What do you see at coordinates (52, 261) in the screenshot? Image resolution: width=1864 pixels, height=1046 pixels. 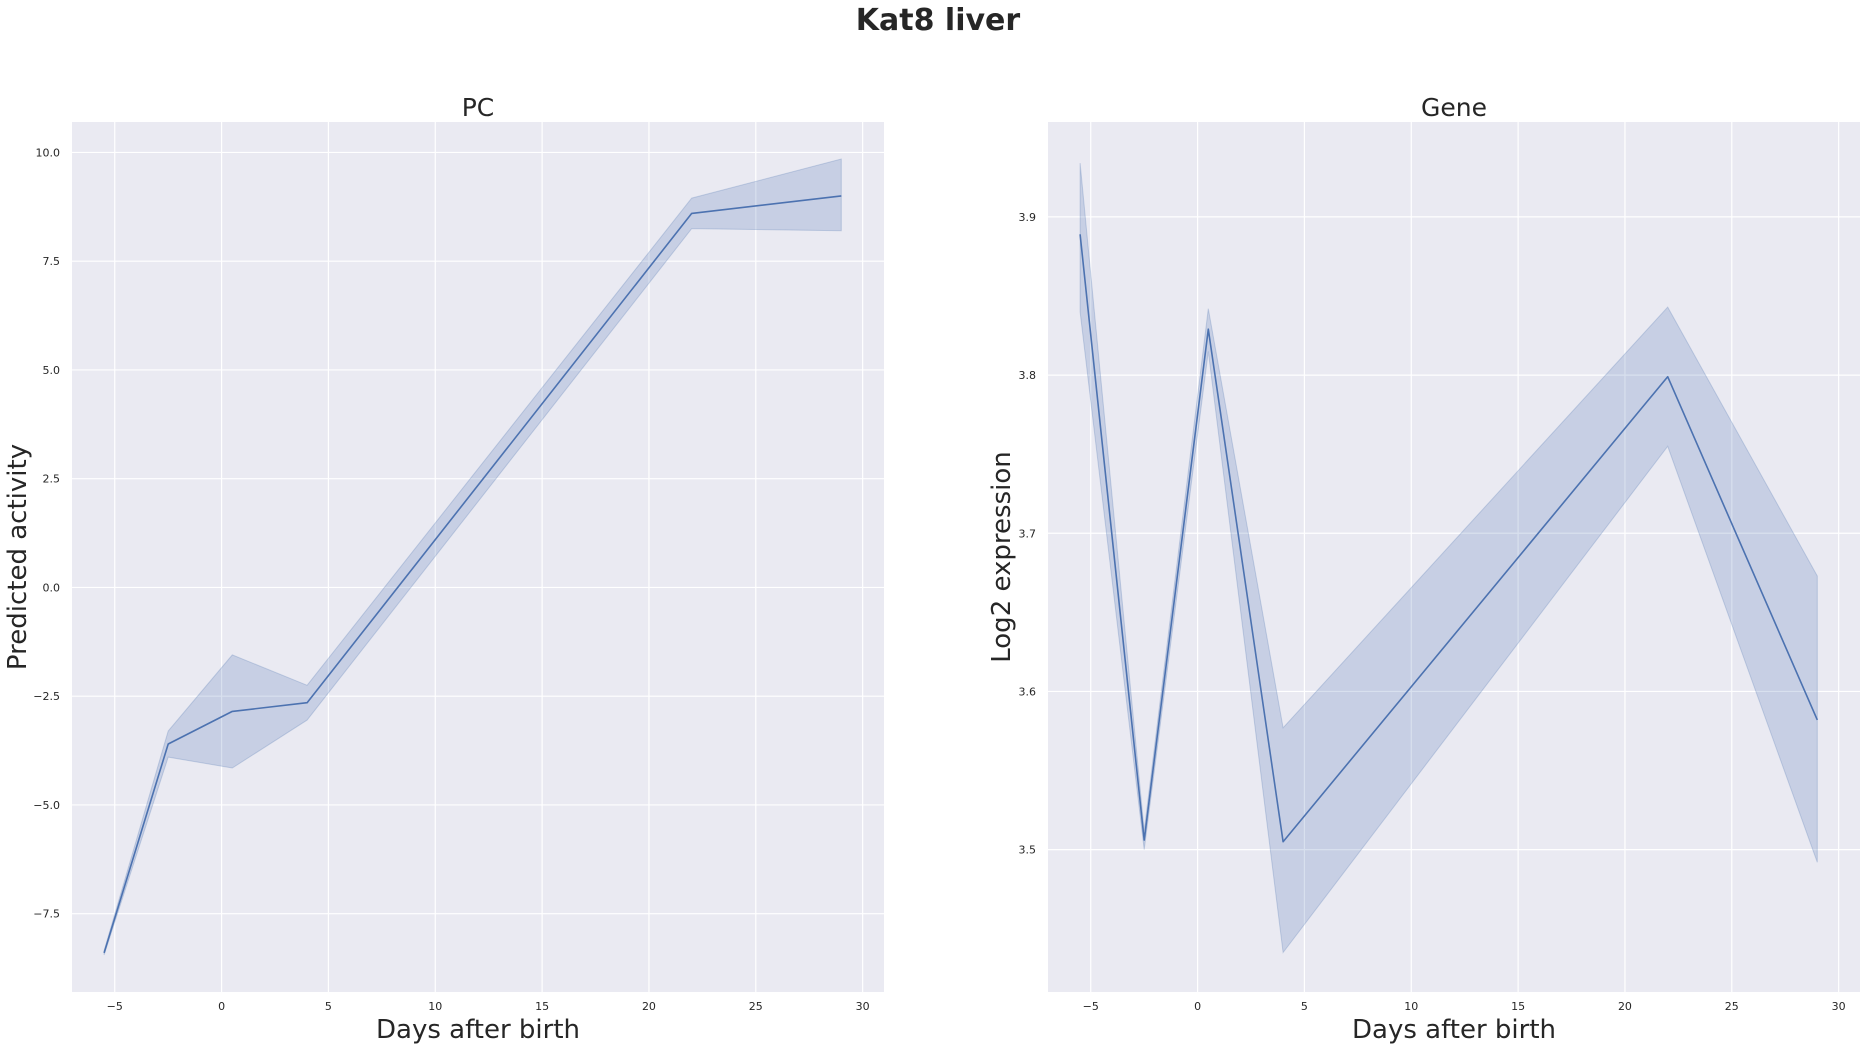 I see `pc-y-tick-label: 7.5` at bounding box center [52, 261].